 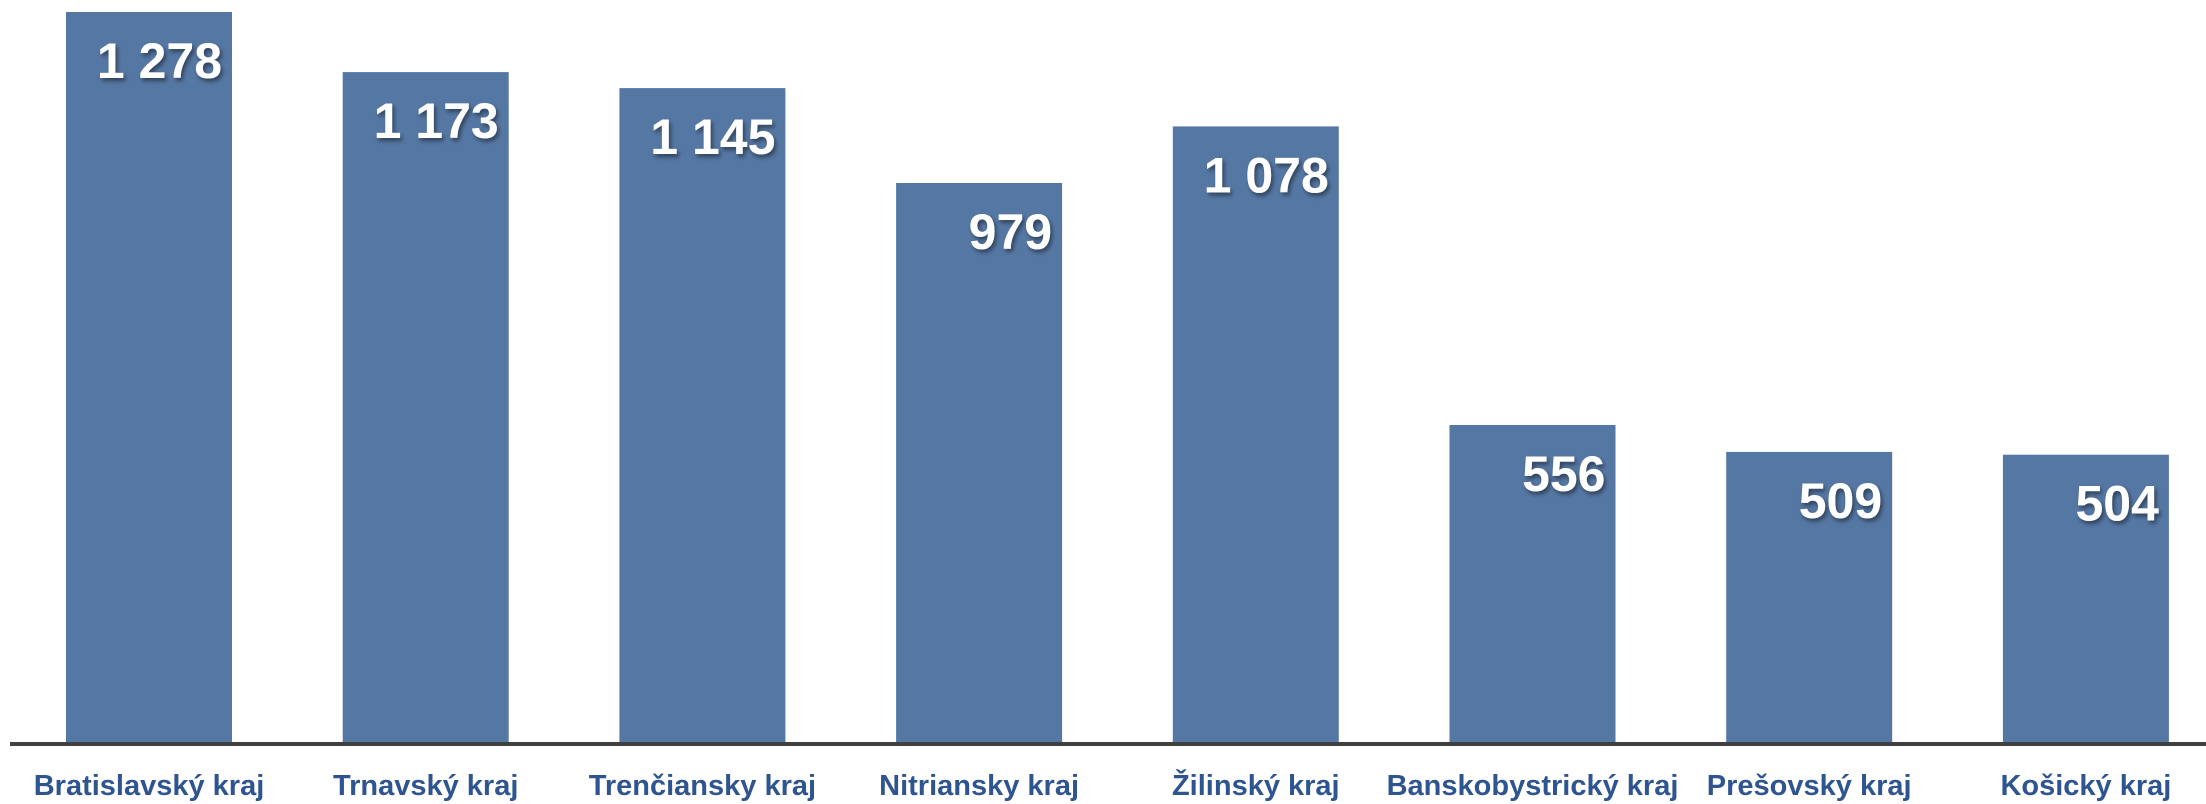 I want to click on value-label-7: 504, so click(x=2117, y=504).